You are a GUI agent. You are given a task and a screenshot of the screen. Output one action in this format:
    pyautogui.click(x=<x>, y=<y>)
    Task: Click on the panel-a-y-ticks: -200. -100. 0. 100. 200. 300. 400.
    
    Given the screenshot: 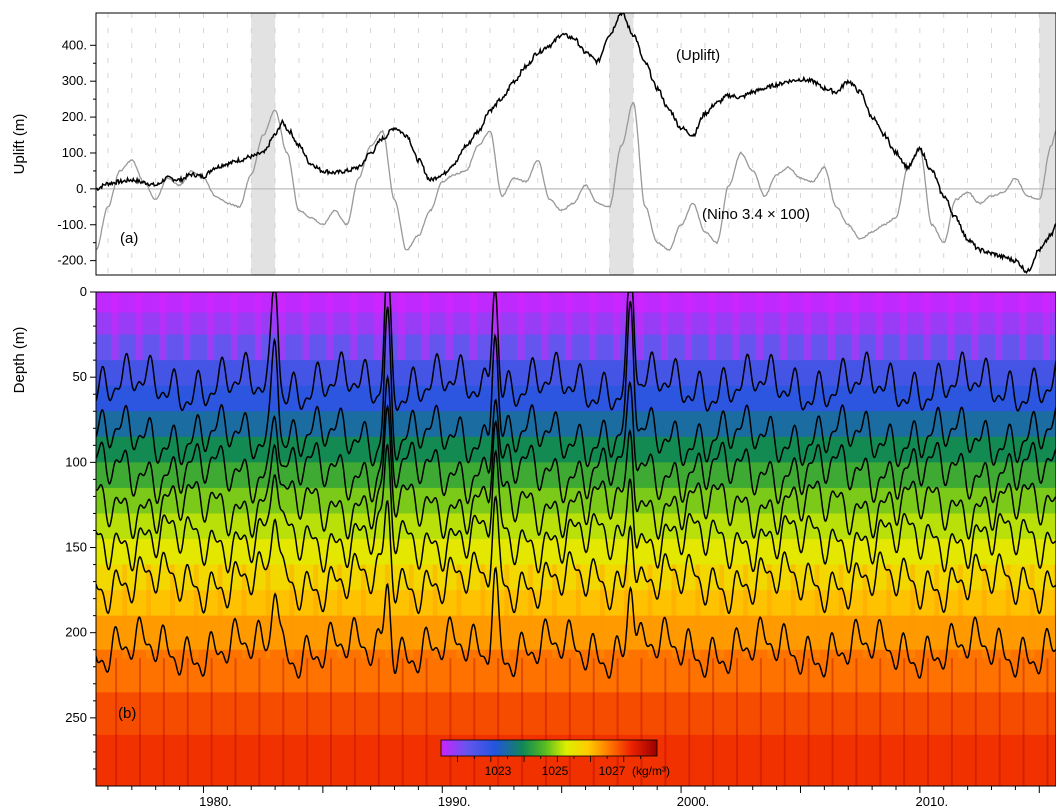 What is the action you would take?
    pyautogui.click(x=76, y=152)
    